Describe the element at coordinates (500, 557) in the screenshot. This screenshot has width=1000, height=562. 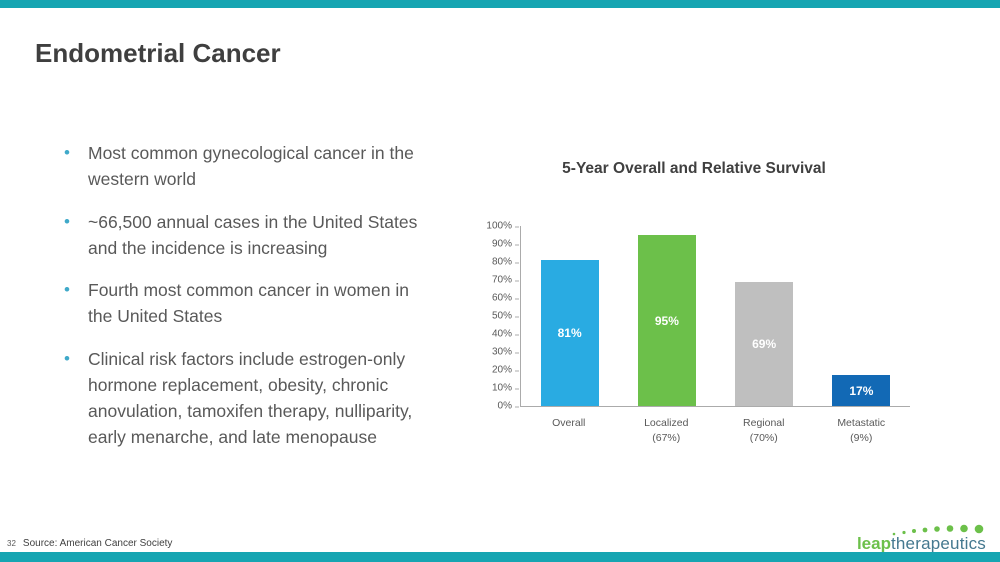
I see `bottom-accent-bar` at that location.